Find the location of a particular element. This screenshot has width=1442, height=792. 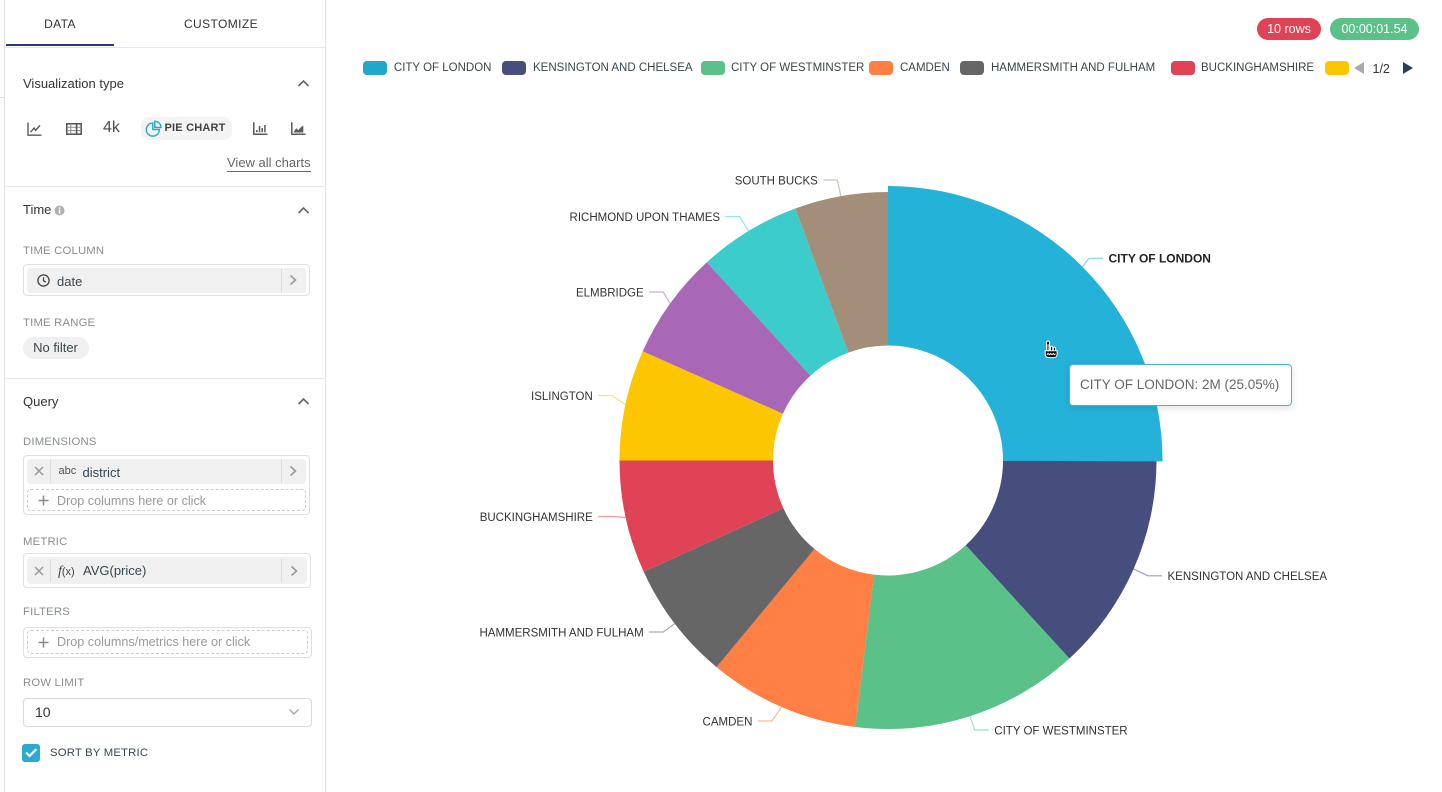

svg-text: KENSINGTON AND CHELSEA is located at coordinates (1248, 577).